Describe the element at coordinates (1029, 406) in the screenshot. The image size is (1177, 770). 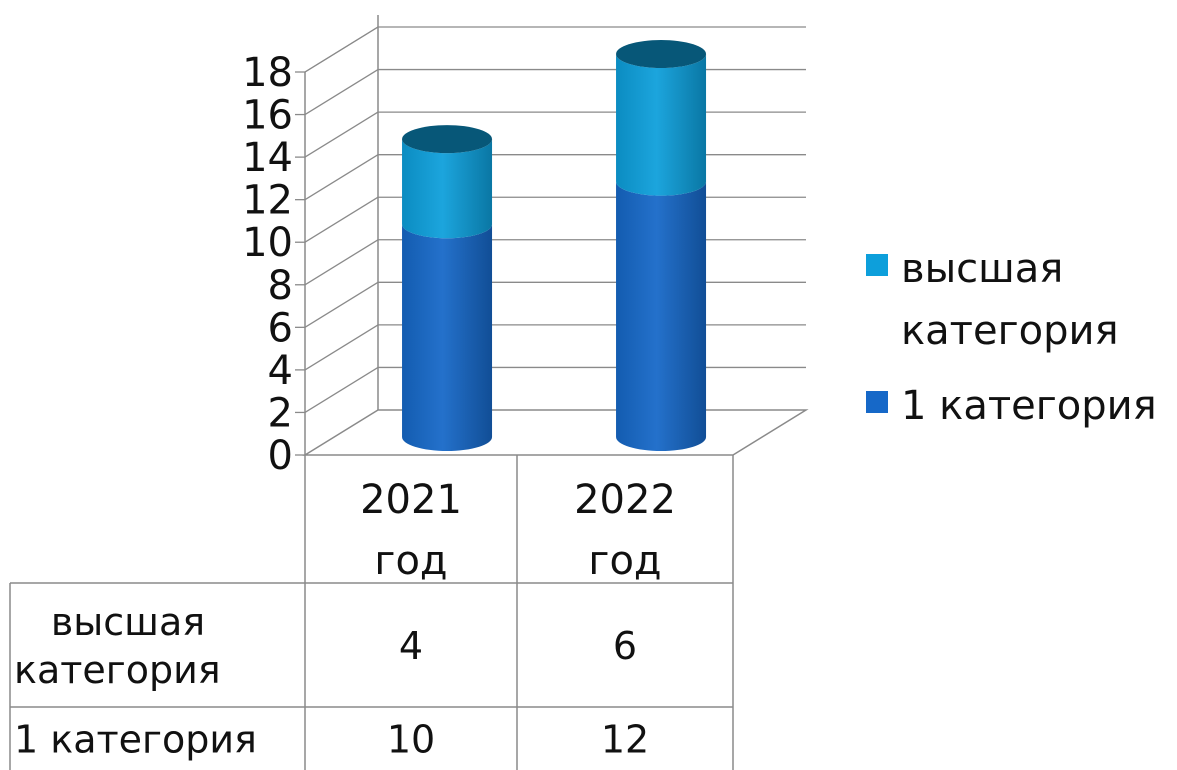
I see `legend-label: 1 категория` at that location.